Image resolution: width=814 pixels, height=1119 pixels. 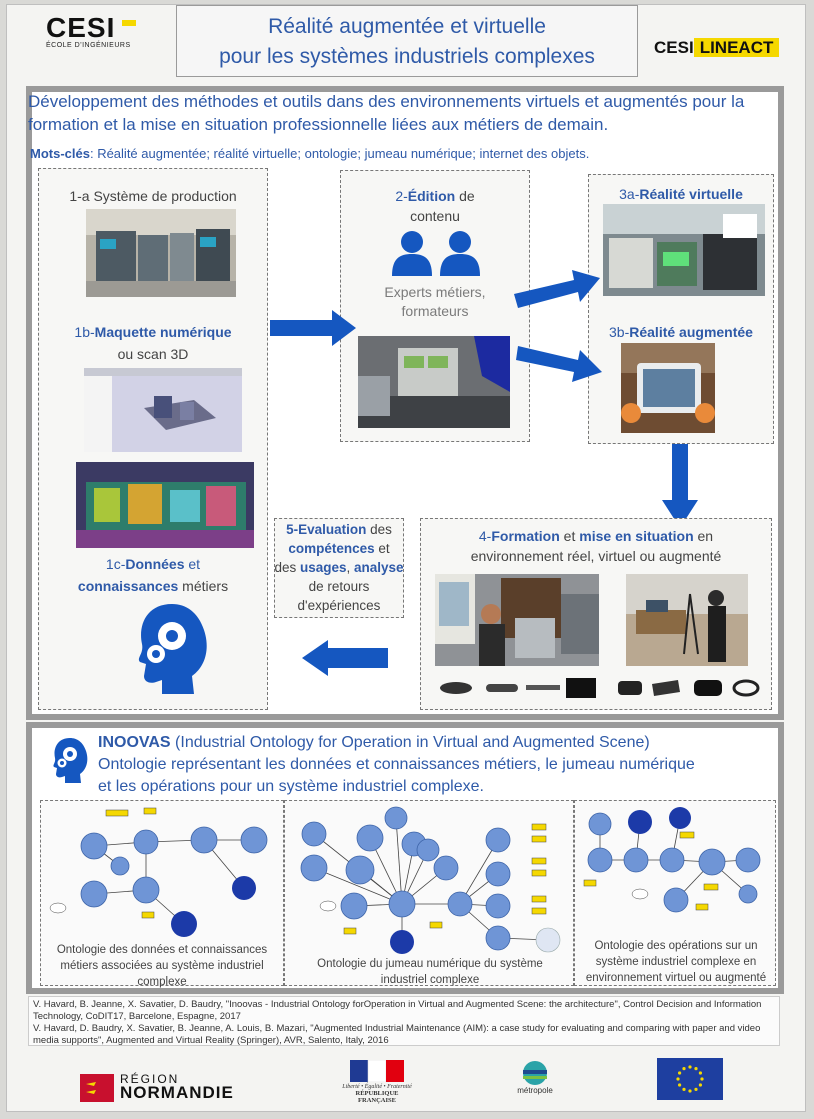 I want to click on tablet-icon, so click(x=581, y=688).